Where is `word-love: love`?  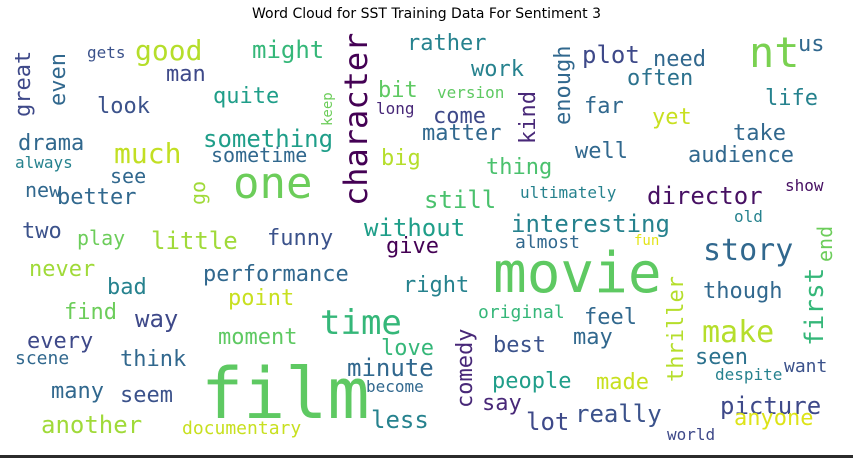
word-love: love is located at coordinates (407, 348).